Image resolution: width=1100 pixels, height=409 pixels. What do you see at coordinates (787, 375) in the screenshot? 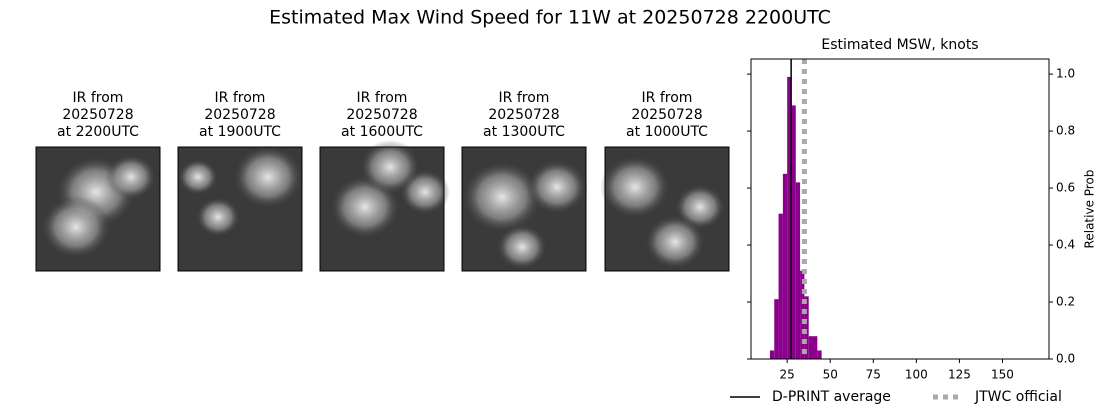
I see `x-tick-label: 25` at bounding box center [787, 375].